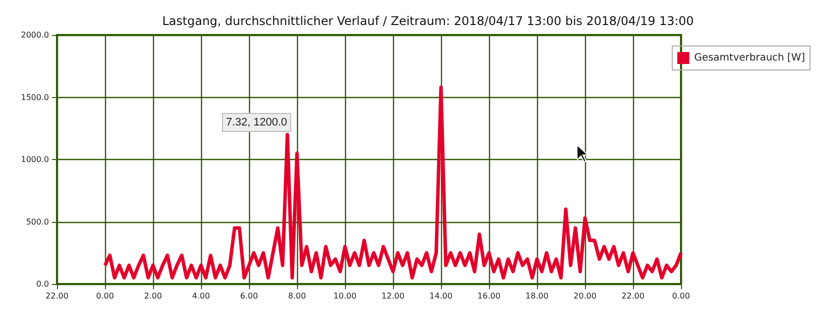 This screenshot has width=832, height=323. What do you see at coordinates (489, 296) in the screenshot?
I see `x-tick-label: 16.00` at bounding box center [489, 296].